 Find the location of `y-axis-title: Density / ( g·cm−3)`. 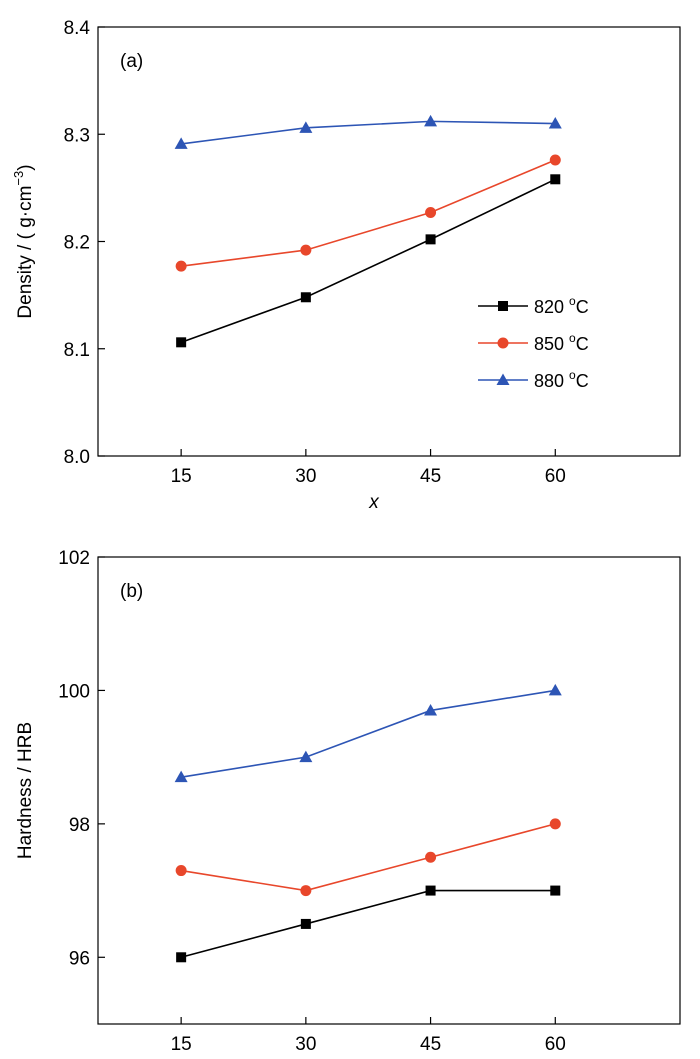

y-axis-title: Density / ( g·cm−3) is located at coordinates (23, 241).